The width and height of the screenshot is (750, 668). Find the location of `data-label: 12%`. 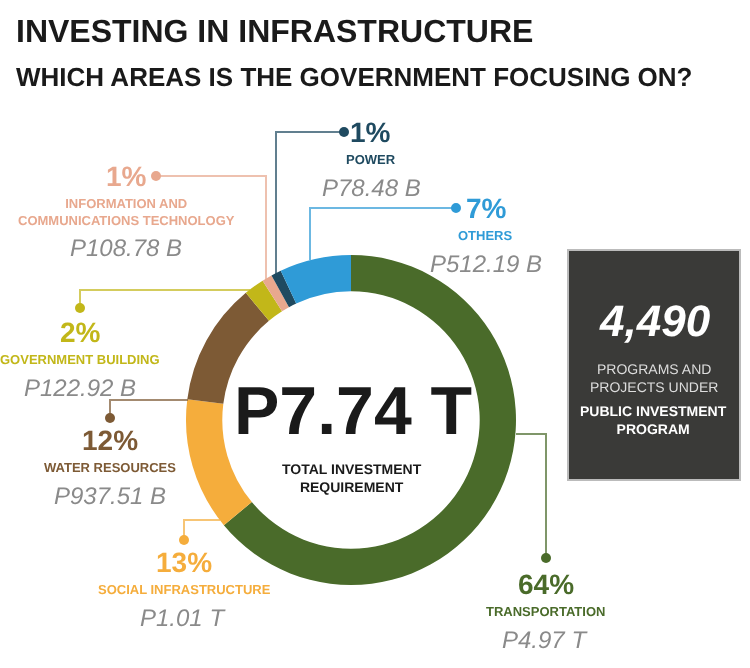

data-label: 12% is located at coordinates (111, 440).